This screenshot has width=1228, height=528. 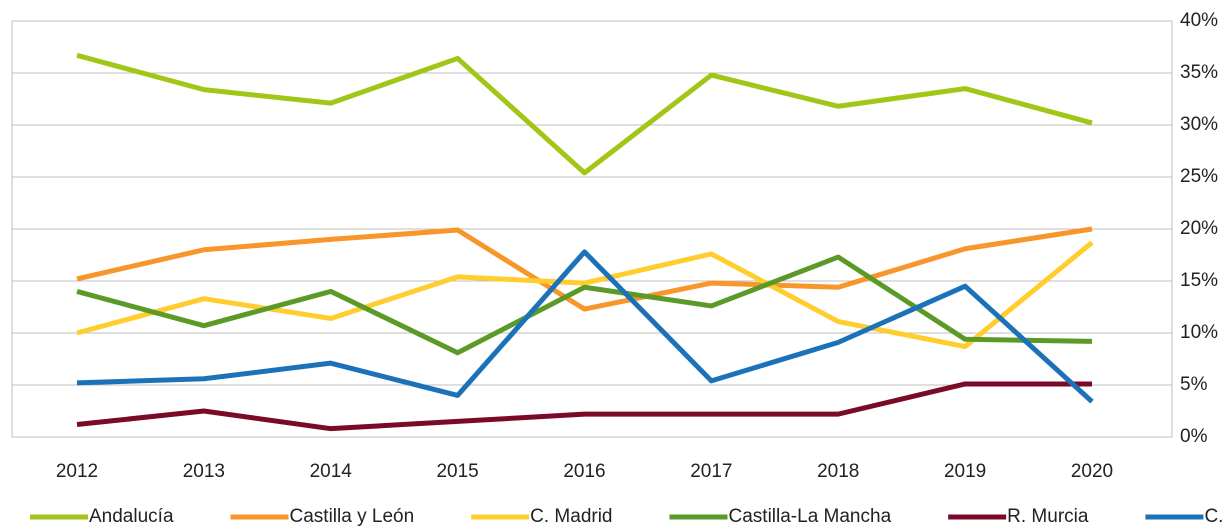 What do you see at coordinates (711, 471) in the screenshot?
I see `x-tick-label: 2017` at bounding box center [711, 471].